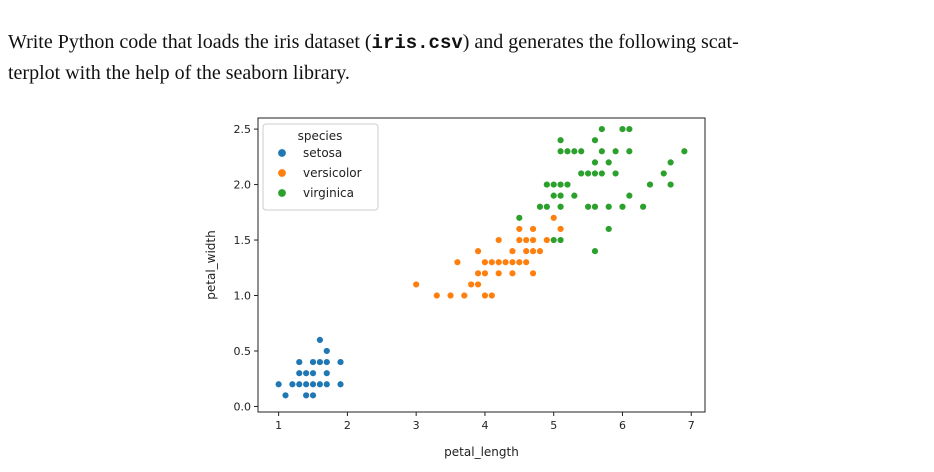  I want to click on x-tick-label: 4, so click(484, 425).